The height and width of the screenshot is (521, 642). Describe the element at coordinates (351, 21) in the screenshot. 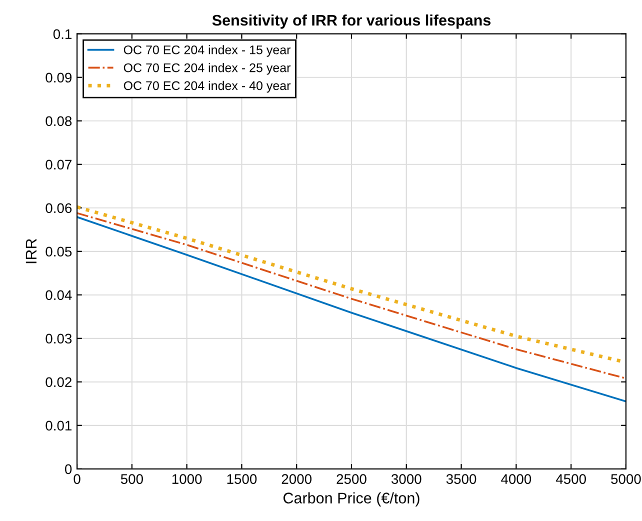

I see `chart-title: Sensitivity of IRR for various lifespans` at that location.